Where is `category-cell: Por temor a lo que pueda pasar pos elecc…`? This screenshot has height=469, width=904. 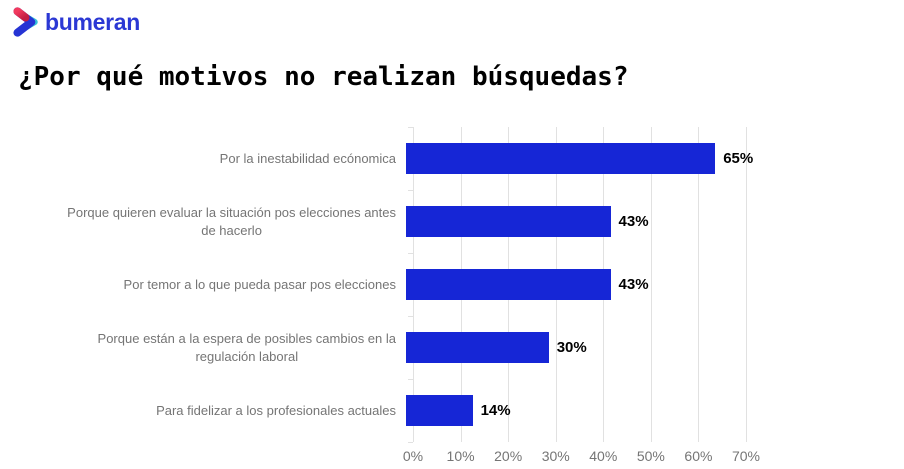
category-cell: Por temor a lo que pueda pasar pos elecc… is located at coordinates (202, 285).